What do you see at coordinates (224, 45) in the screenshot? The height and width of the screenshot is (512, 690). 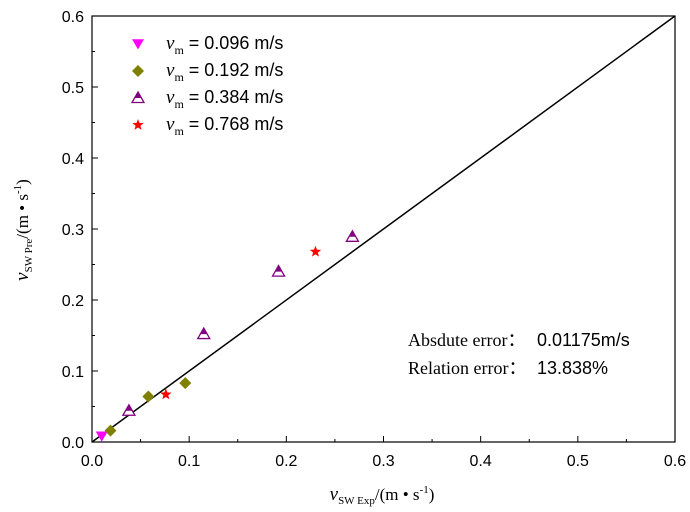 I see `legend-label: vm = 0.096 m/s` at bounding box center [224, 45].